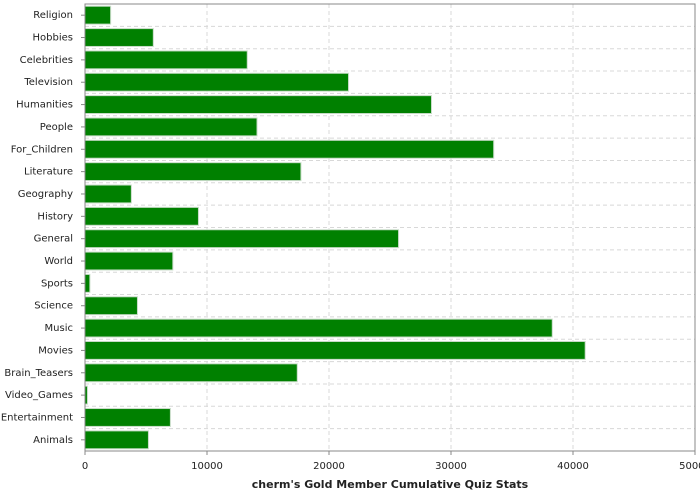 This screenshot has width=700, height=500. Describe the element at coordinates (59, 328) in the screenshot. I see `y-tick-label: Music` at that location.